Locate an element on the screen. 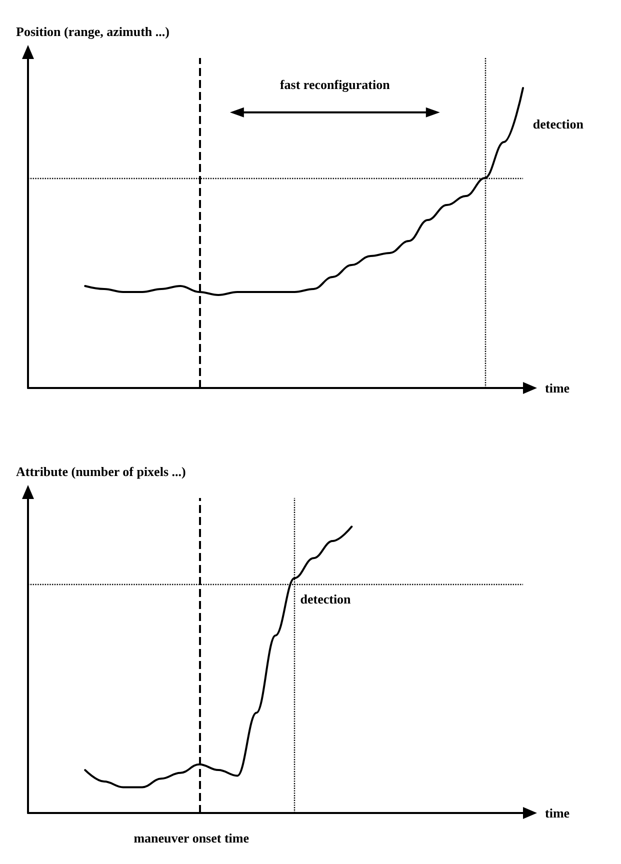 This screenshot has width=621, height=864. annotation: fast reconfiguration is located at coordinates (335, 84).